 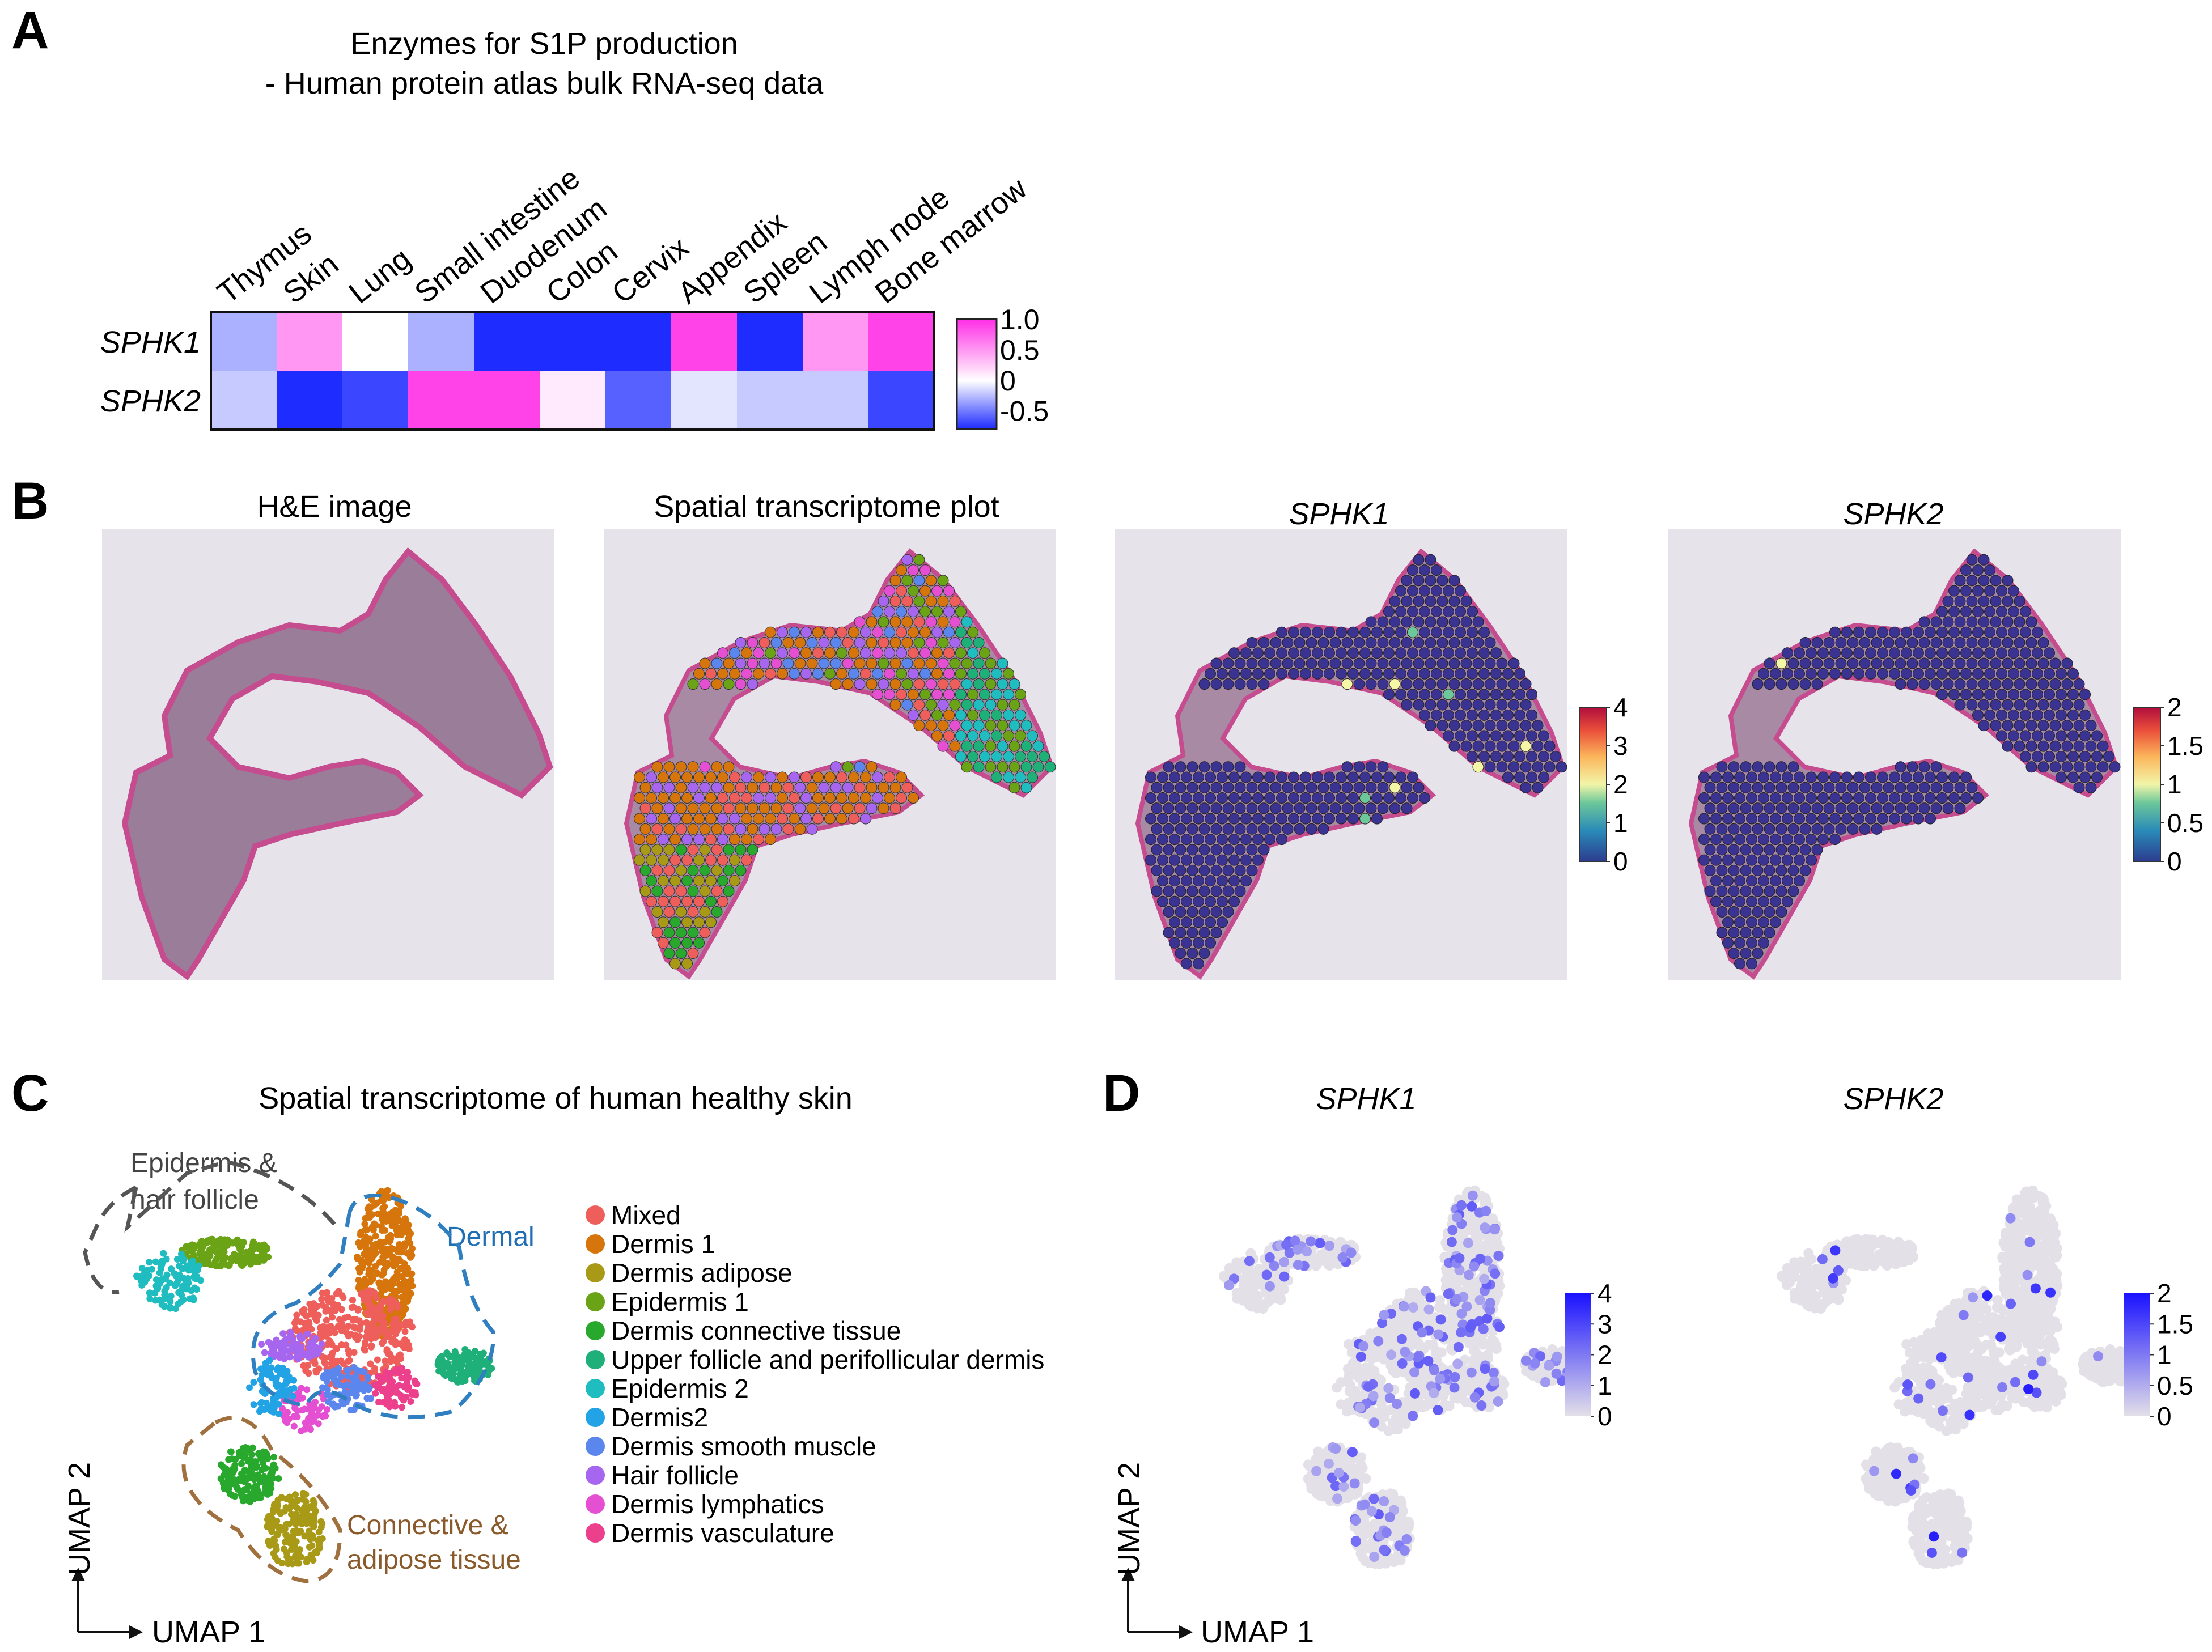 What do you see at coordinates (1893, 514) in the screenshot?
I see `spatial-sphk2-title: SPHK2` at bounding box center [1893, 514].